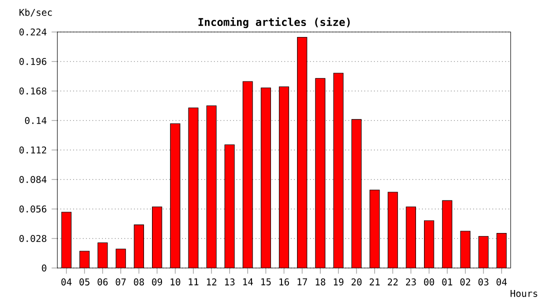  Describe the element at coordinates (357, 282) in the screenshot. I see `x-tick-label: 20` at that location.